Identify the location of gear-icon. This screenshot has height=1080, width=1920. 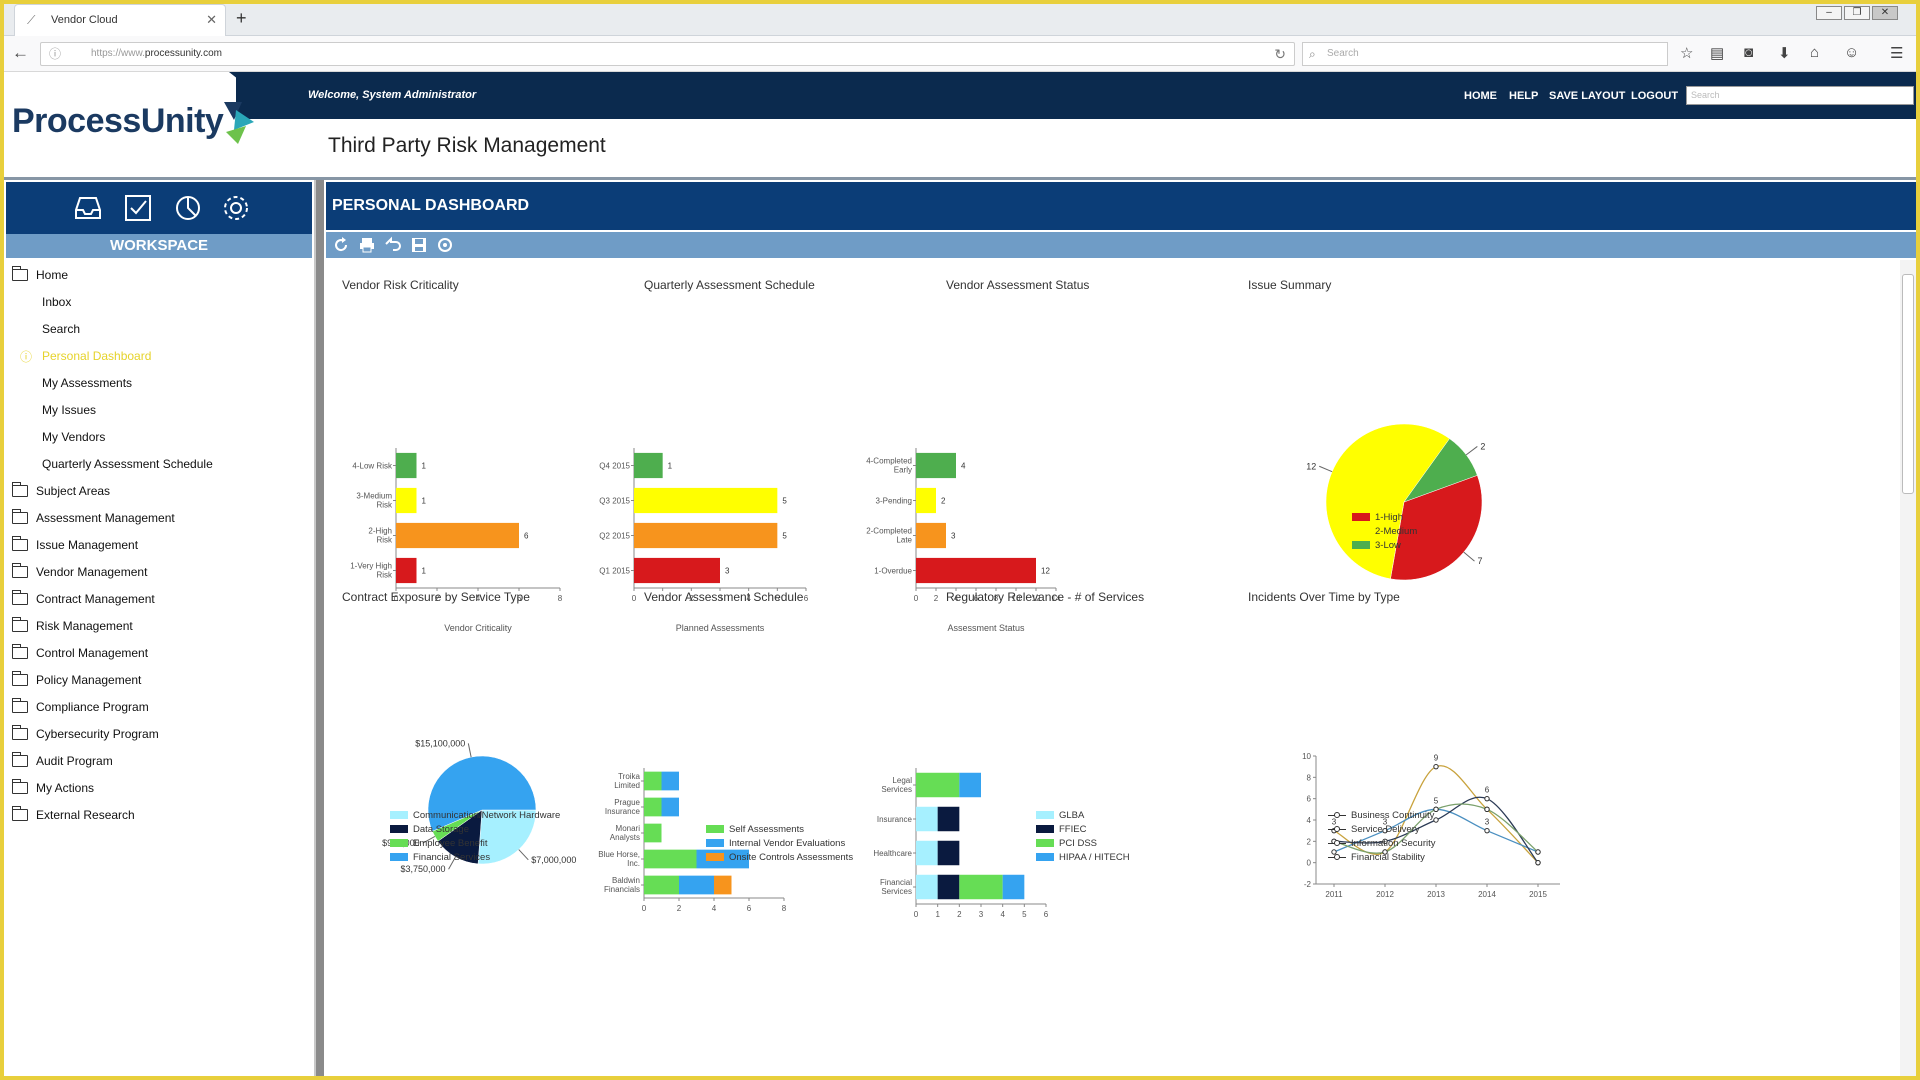
(236, 208).